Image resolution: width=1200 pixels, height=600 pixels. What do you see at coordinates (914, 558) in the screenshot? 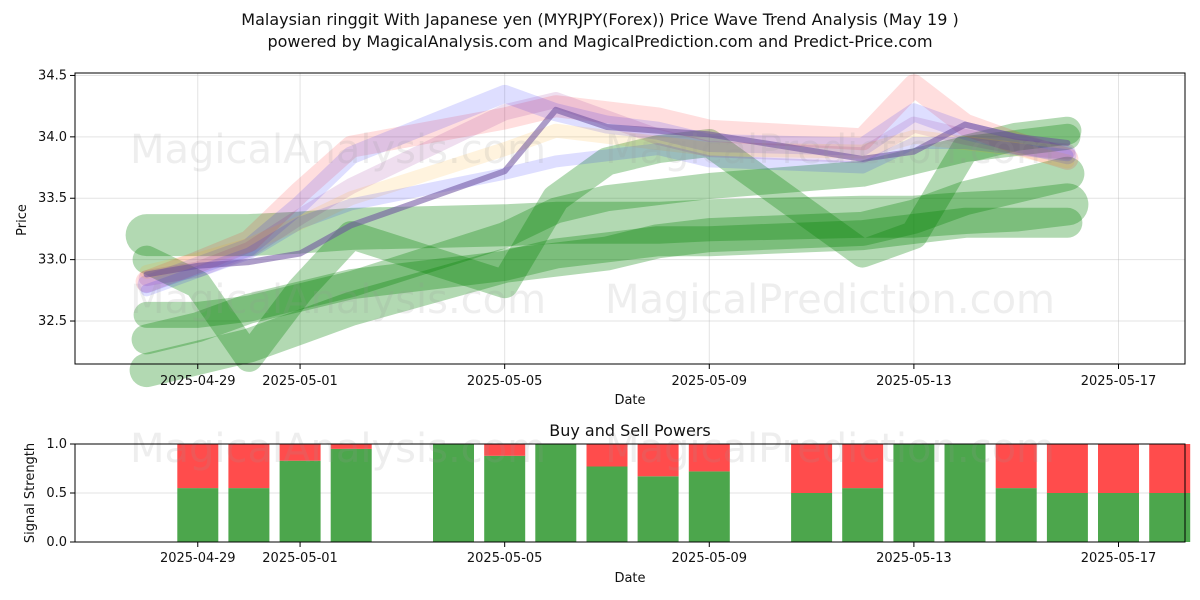
I see `signal-x-tick-label: 2025-05-13` at bounding box center [914, 558].